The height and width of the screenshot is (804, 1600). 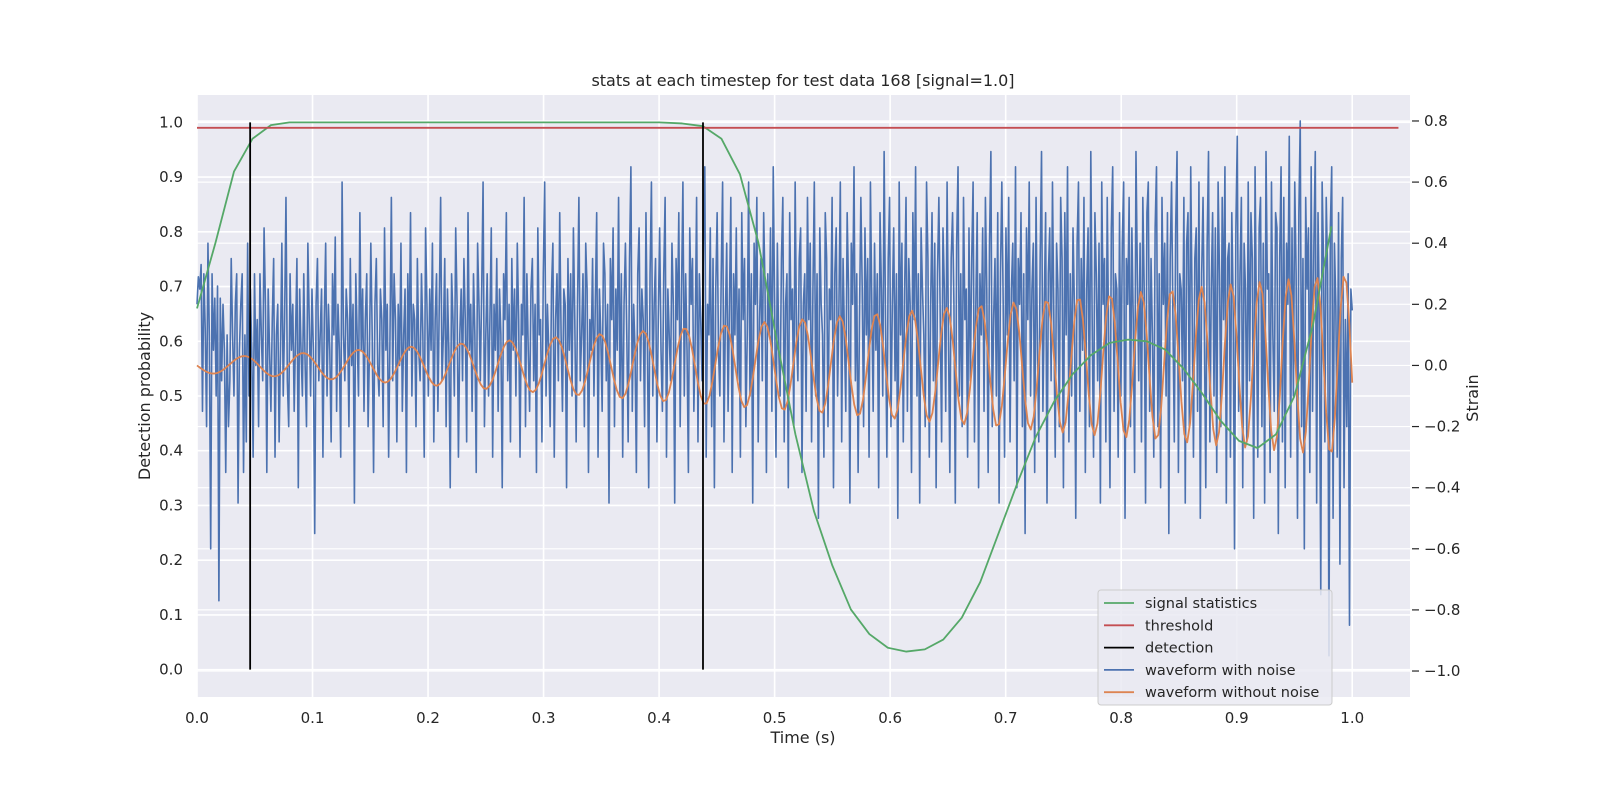 I want to click on x-tick-label: 1.0, so click(x=1352, y=718).